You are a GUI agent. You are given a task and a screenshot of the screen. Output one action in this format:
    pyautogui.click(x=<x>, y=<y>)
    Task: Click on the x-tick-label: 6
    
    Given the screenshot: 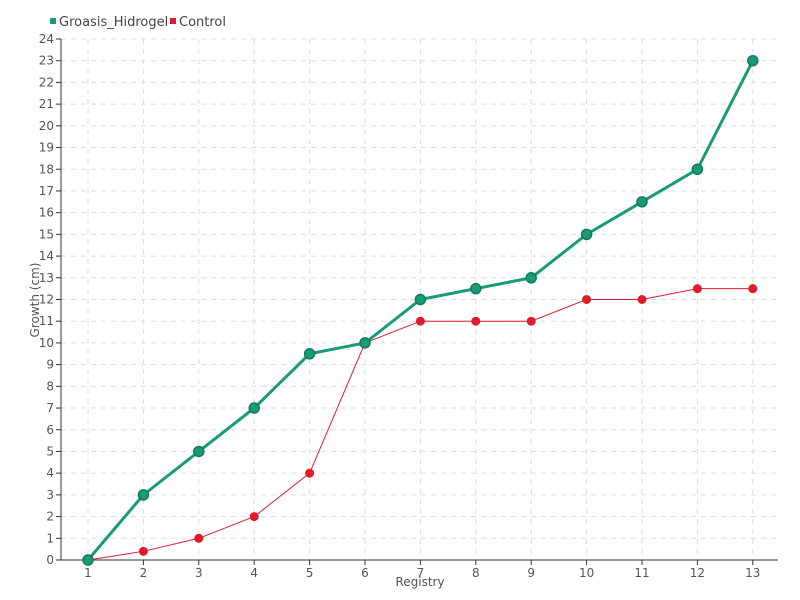 What is the action you would take?
    pyautogui.click(x=365, y=573)
    